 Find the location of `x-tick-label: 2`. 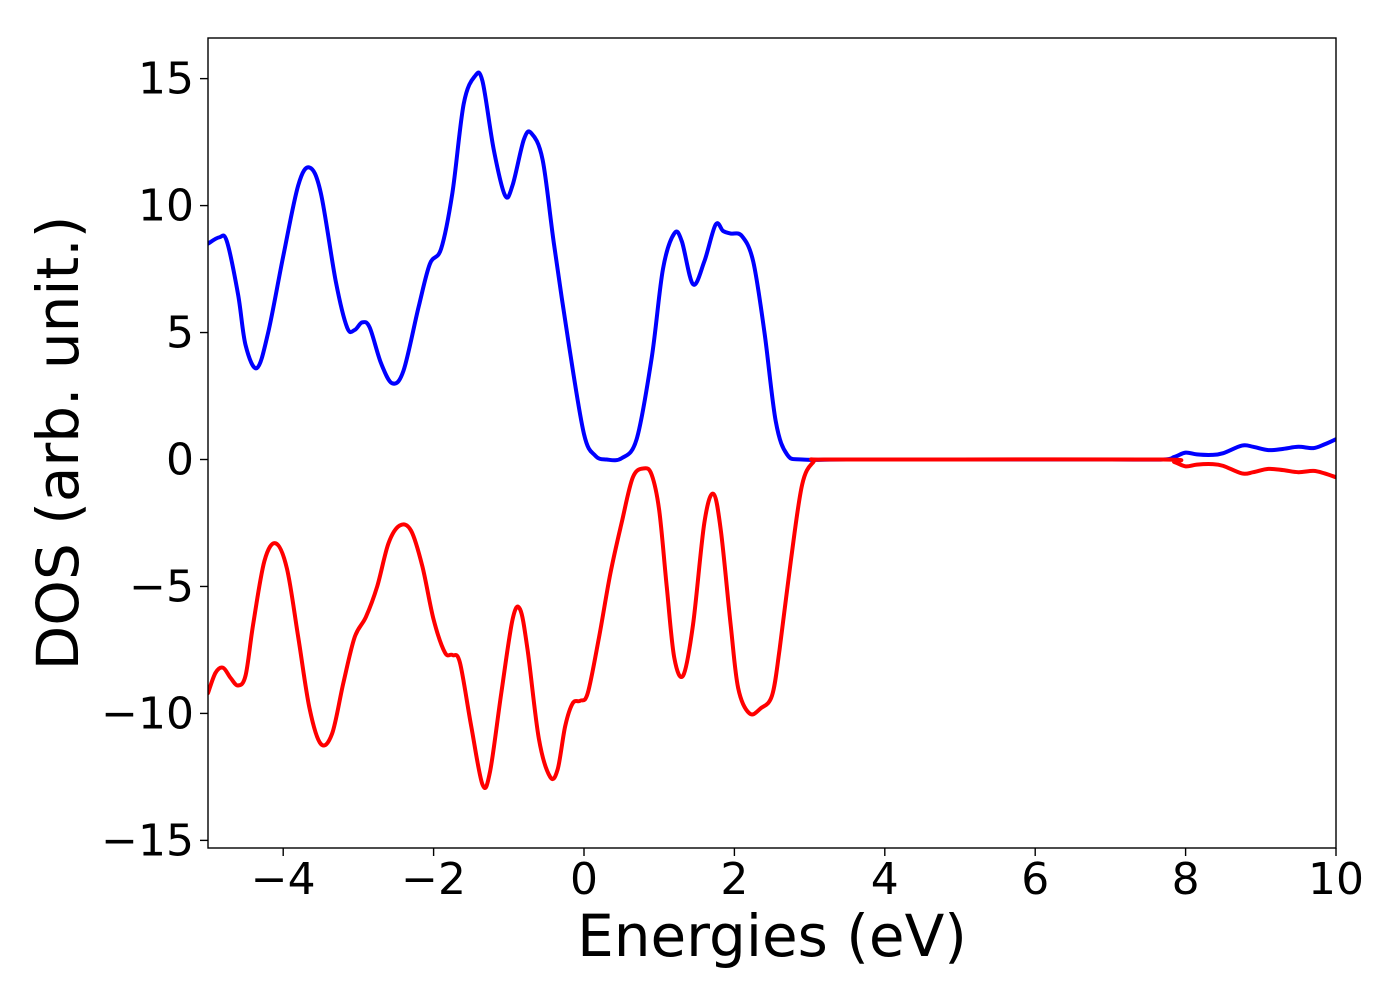

x-tick-label: 2 is located at coordinates (734, 879).